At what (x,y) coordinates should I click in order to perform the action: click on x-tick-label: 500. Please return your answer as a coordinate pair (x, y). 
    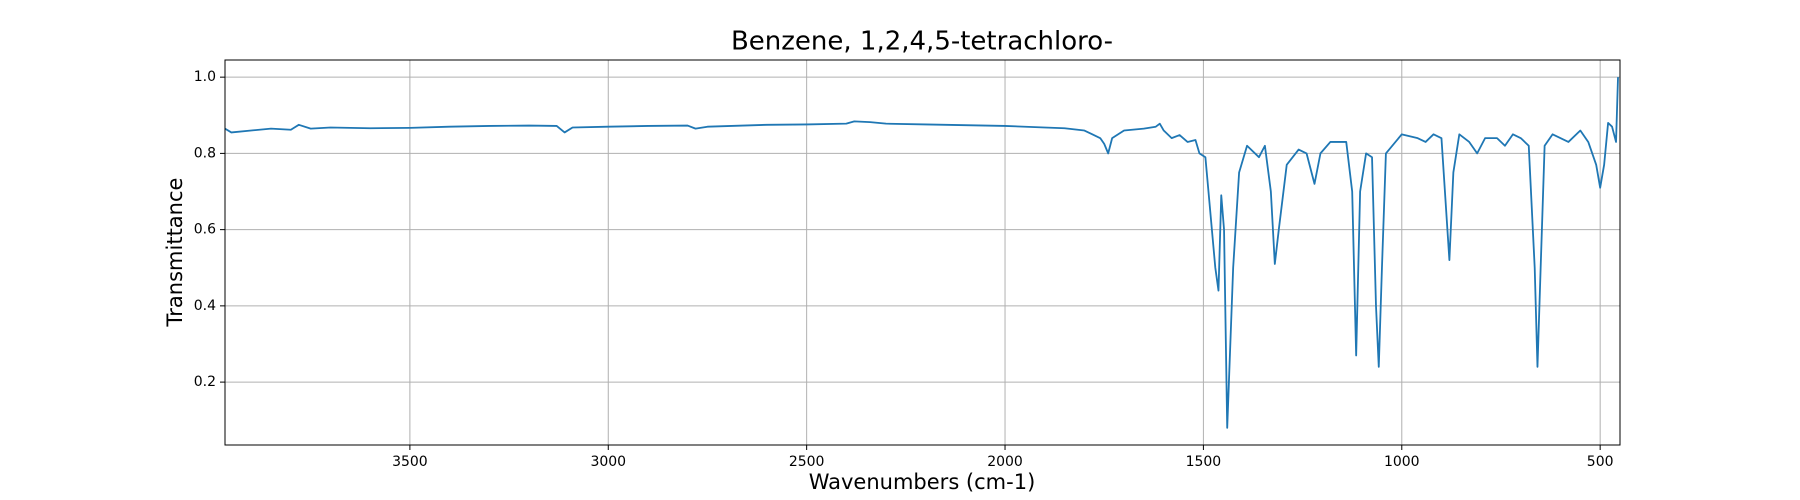
    Looking at the image, I should click on (1600, 462).